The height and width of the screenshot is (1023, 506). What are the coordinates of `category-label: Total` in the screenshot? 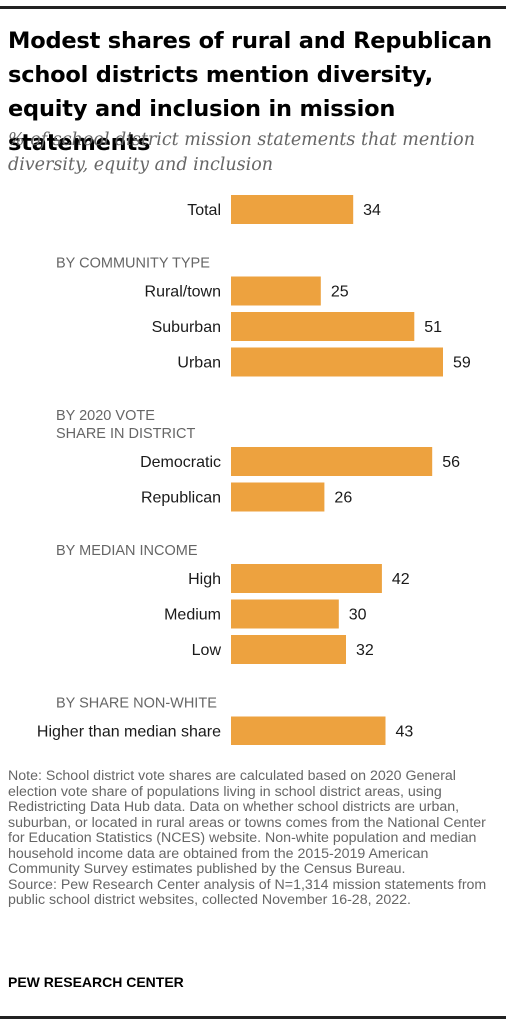 It's located at (204, 210).